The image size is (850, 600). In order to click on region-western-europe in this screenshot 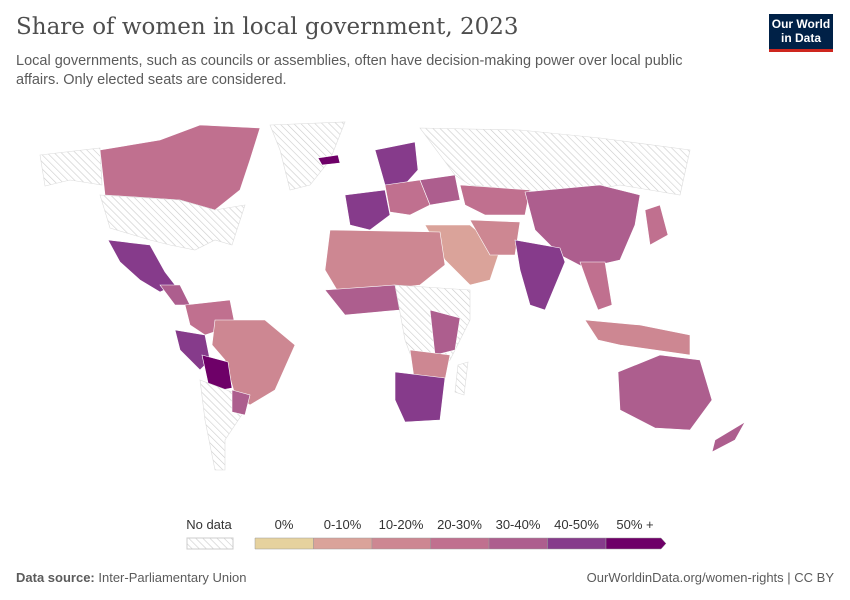, I will do `click(367, 210)`.